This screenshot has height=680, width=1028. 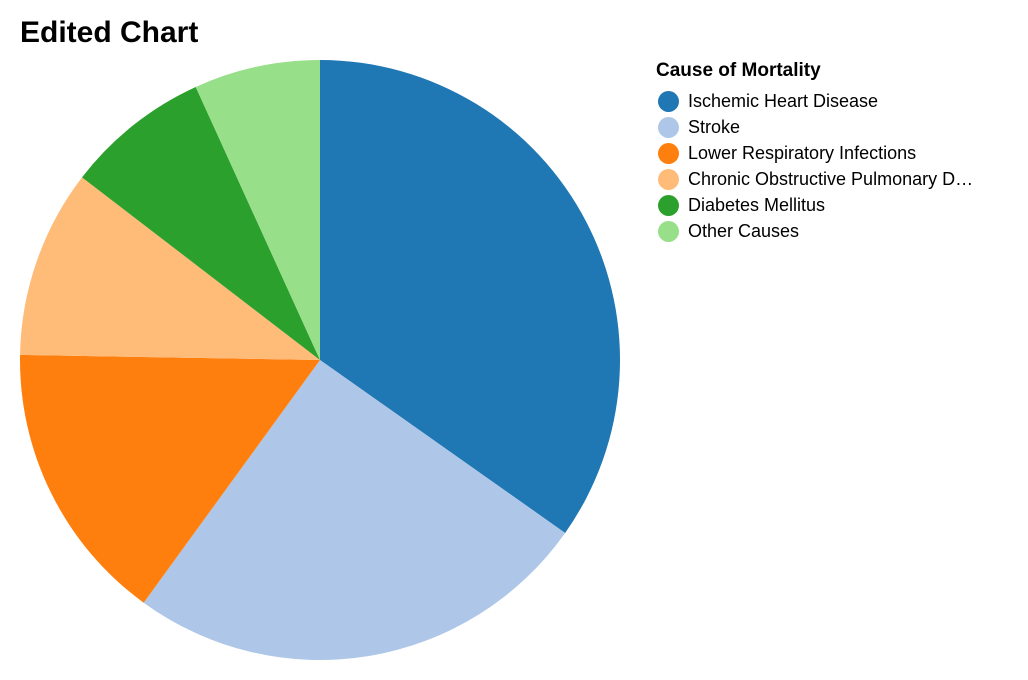 What do you see at coordinates (836, 205) in the screenshot?
I see `legend-item: Diabetes Mellitus` at bounding box center [836, 205].